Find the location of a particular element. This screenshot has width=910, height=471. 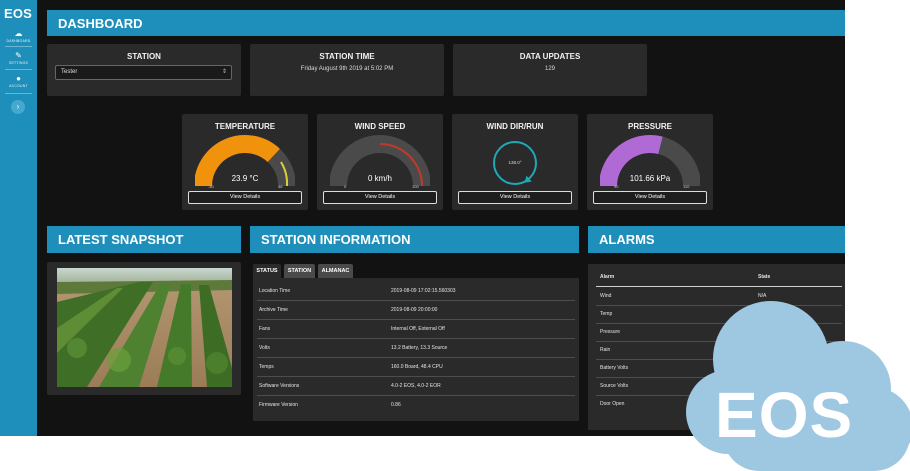

pressure-view-details-button: View Details is located at coordinates (650, 197).